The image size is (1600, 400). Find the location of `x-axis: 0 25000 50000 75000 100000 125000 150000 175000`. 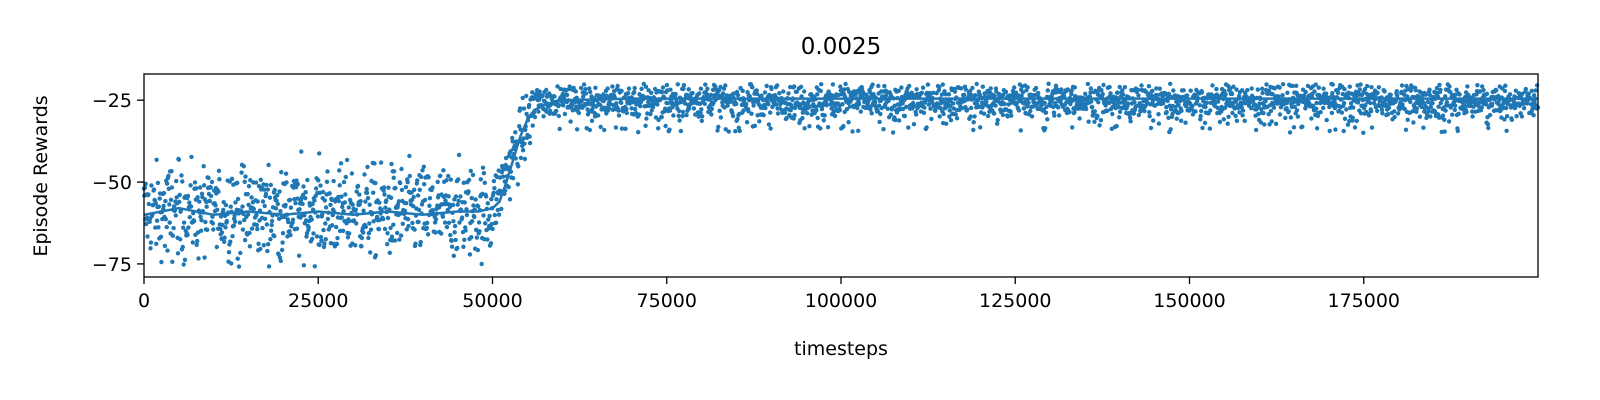

x-axis: 0 25000 50000 75000 100000 125000 150000 175000 is located at coordinates (769, 294).